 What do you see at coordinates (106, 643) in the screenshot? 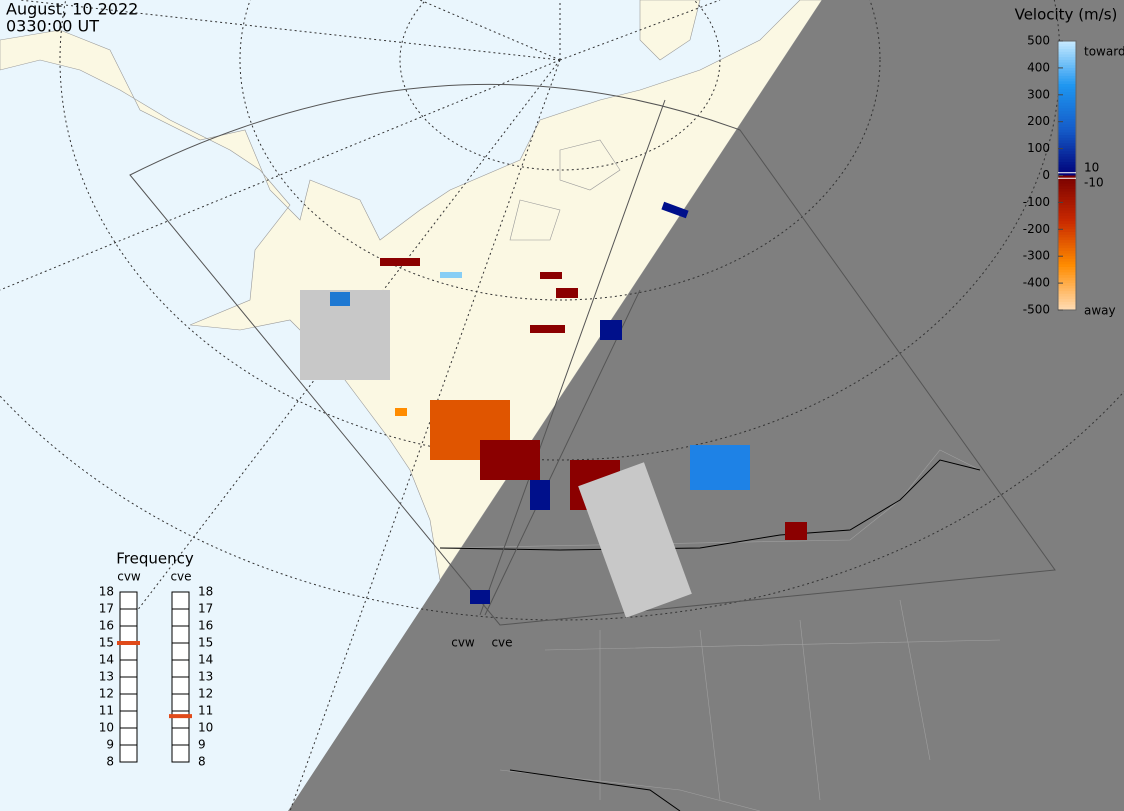
I see `frequency-tick-label: 15` at bounding box center [106, 643].